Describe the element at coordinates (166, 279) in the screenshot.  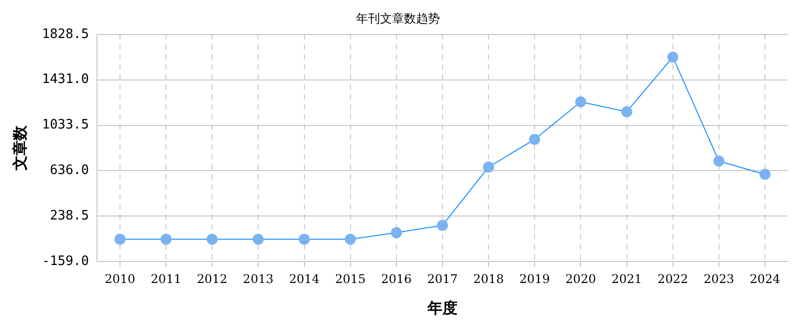
I see `x-tick-label: 2011` at that location.